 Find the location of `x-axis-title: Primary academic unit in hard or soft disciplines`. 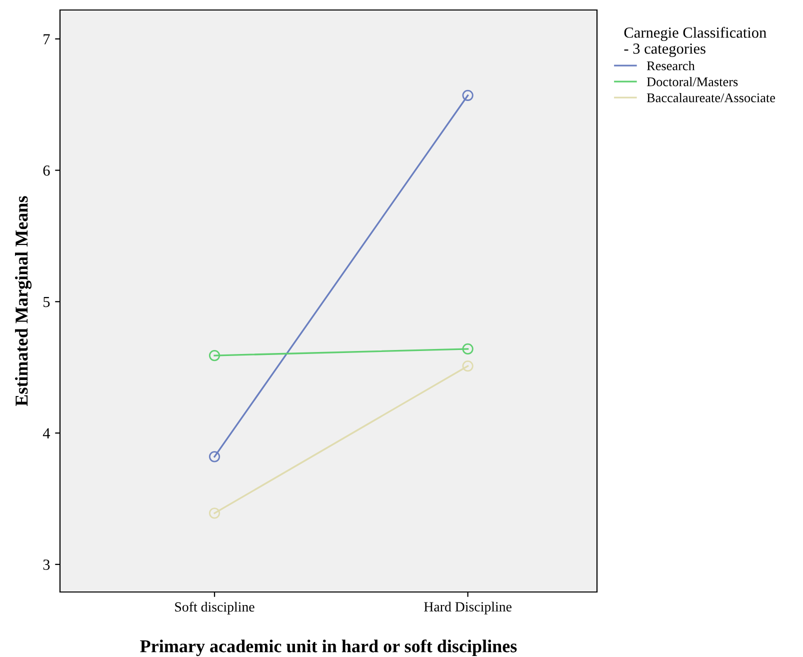

x-axis-title: Primary academic unit in hard or soft disciplines is located at coordinates (328, 647).